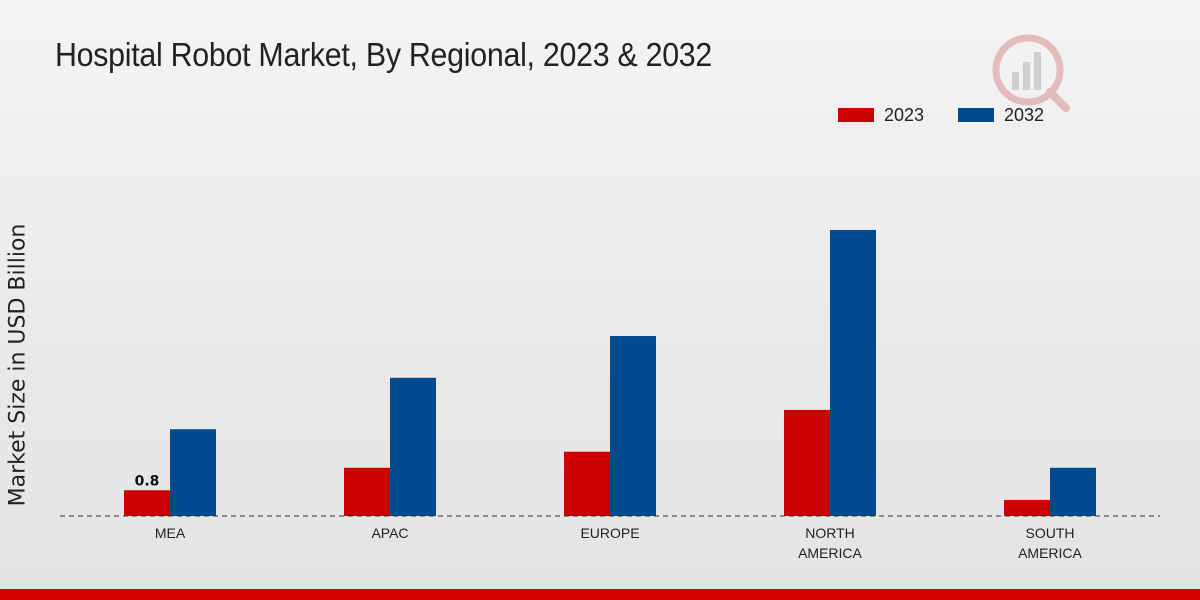 This screenshot has width=1200, height=600. Describe the element at coordinates (147, 481) in the screenshot. I see `data-label: 0.8` at that location.